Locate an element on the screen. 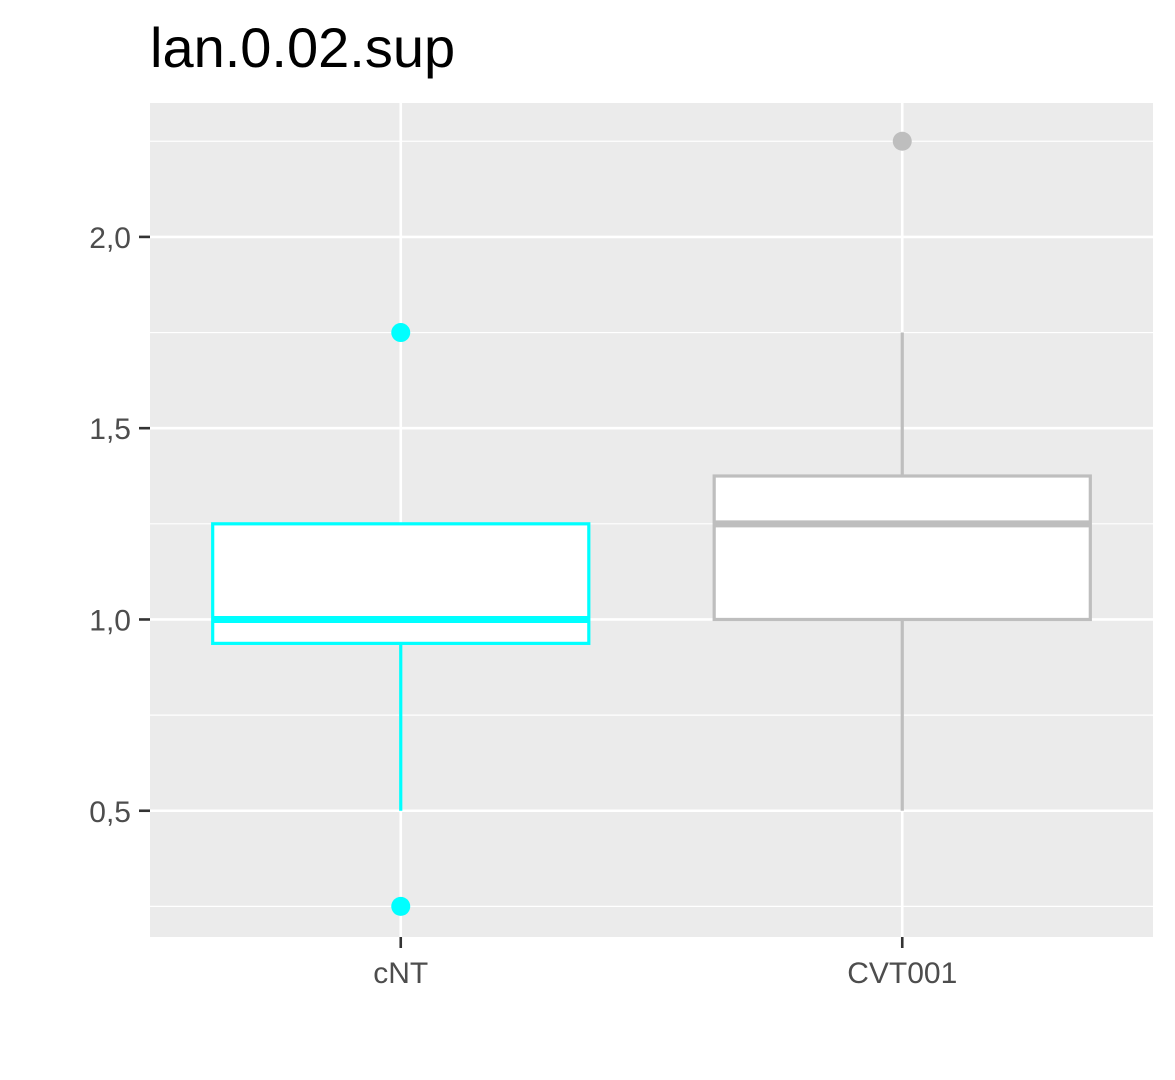 Image resolution: width=1175 pixels, height=1080 pixels. x-tick-label-1: CVT001 is located at coordinates (902, 973).